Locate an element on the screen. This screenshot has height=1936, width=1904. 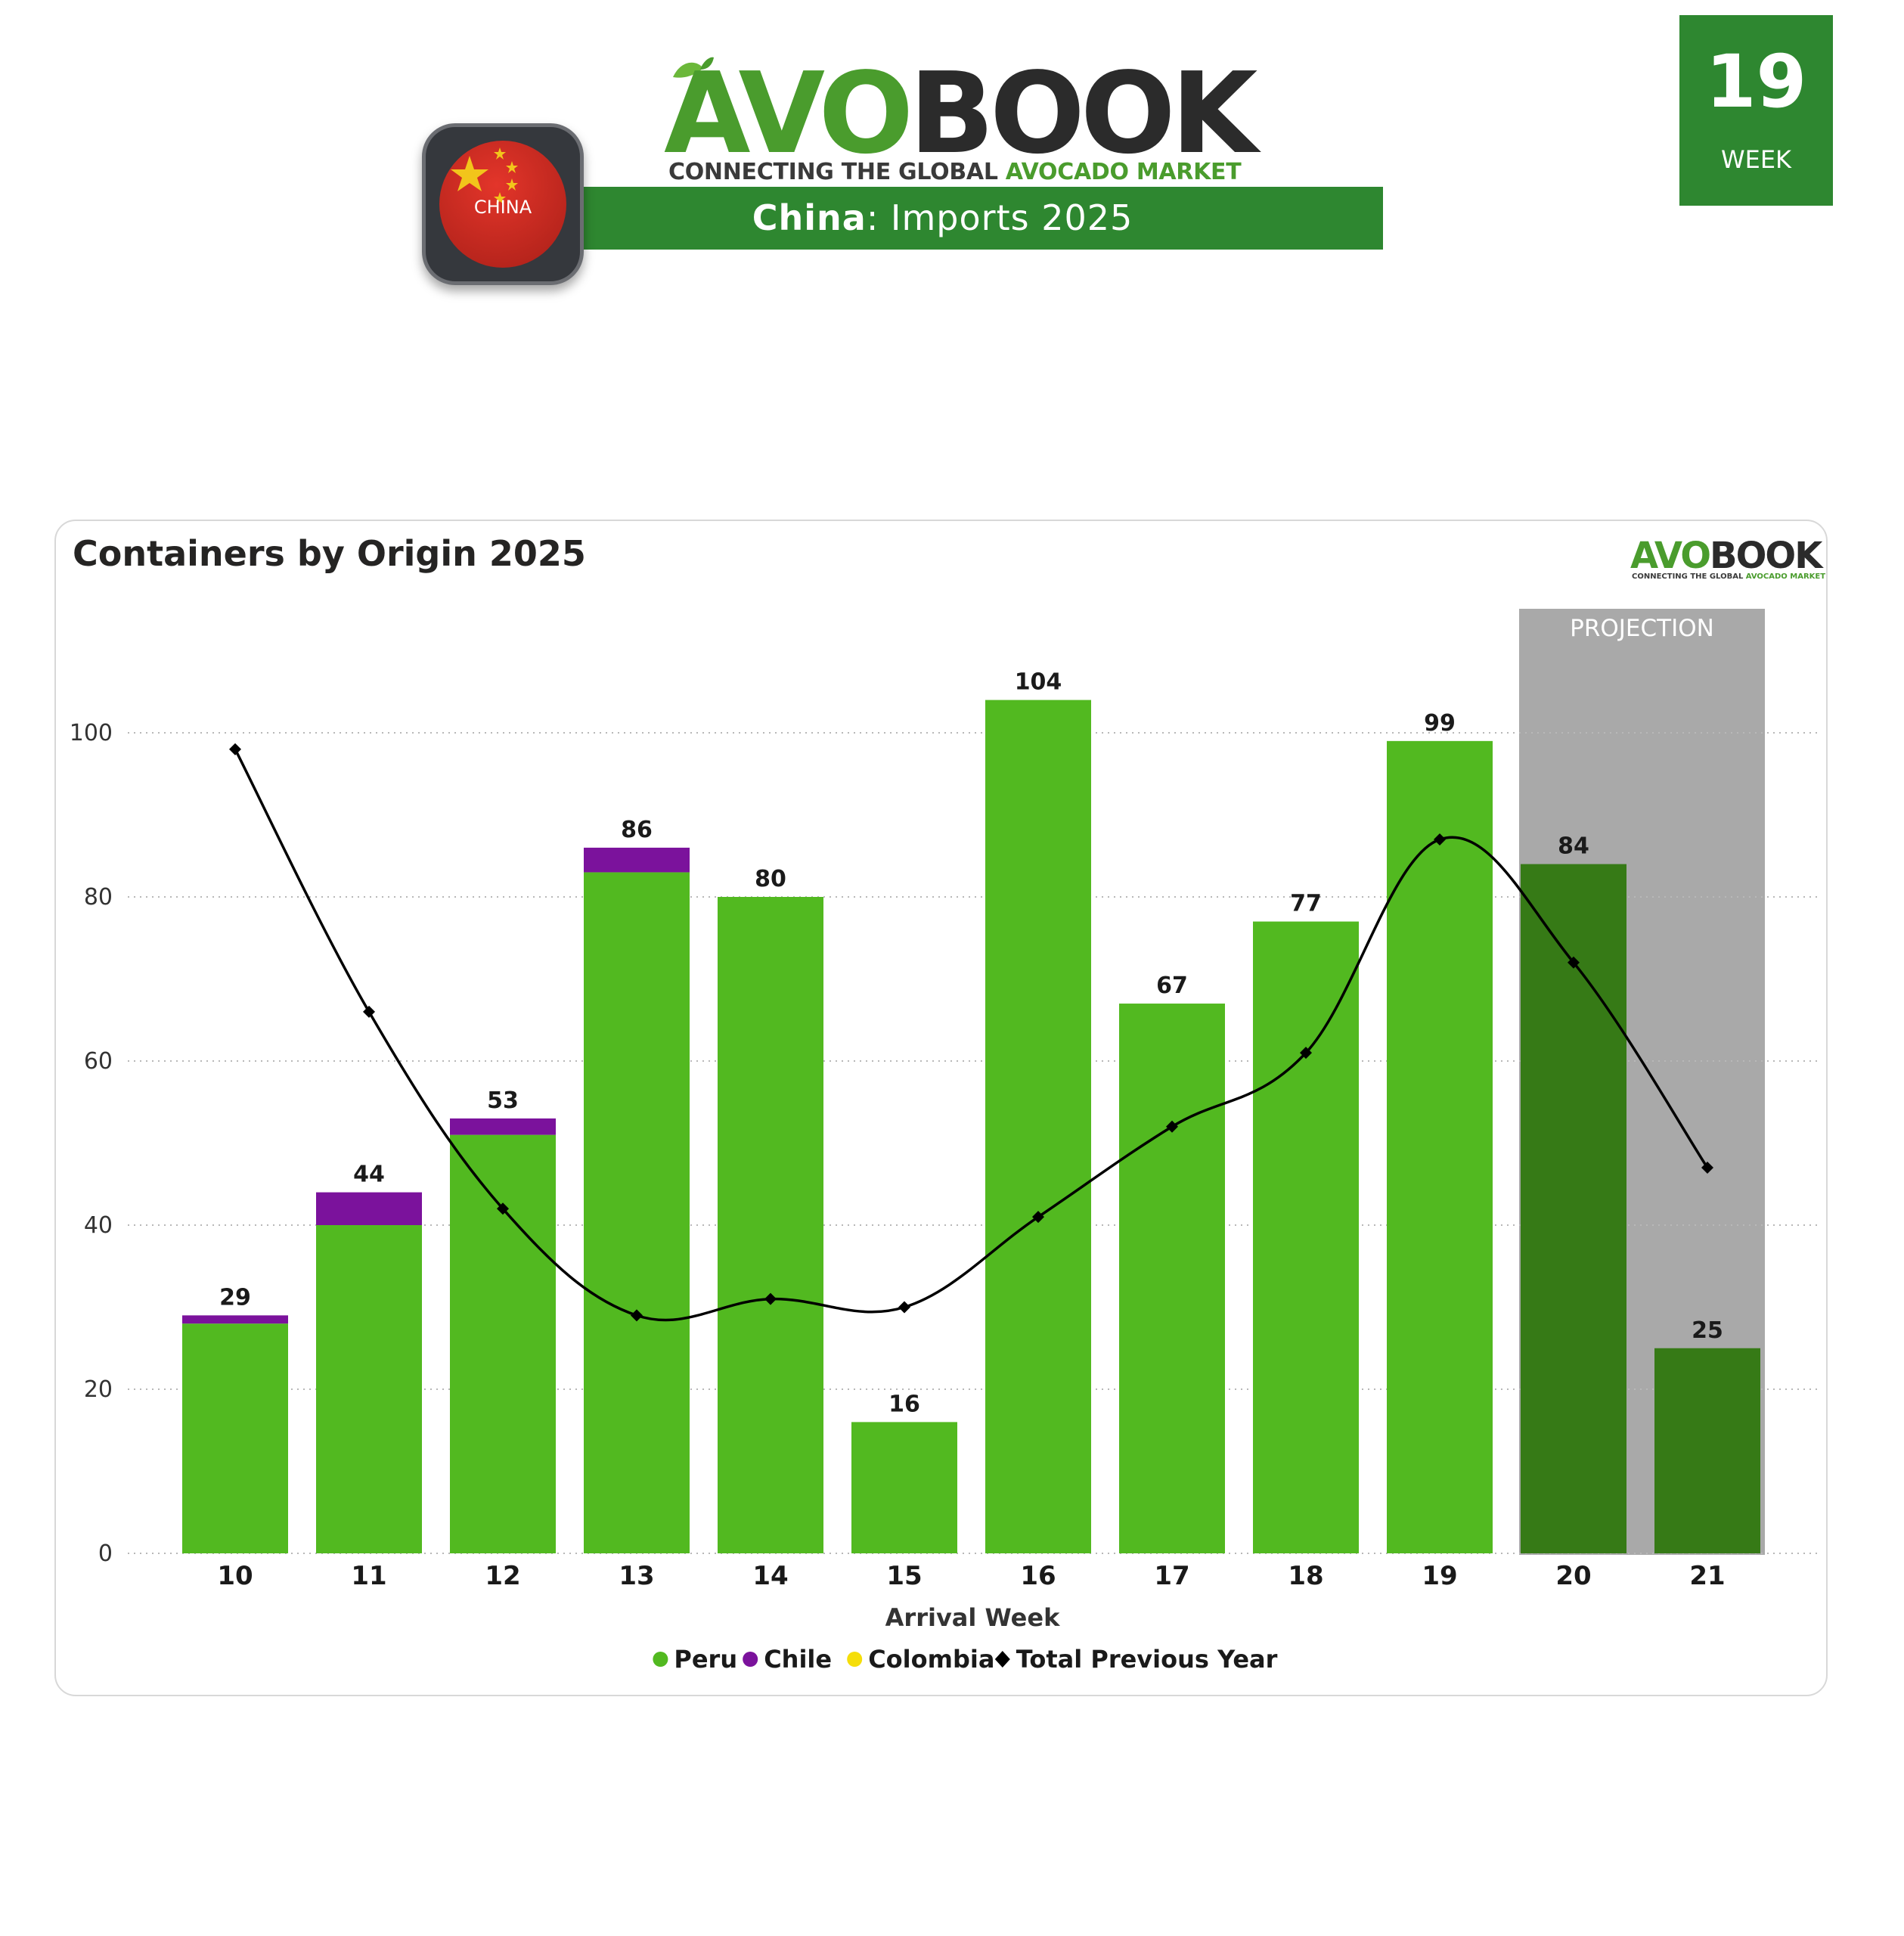
x-tick-label: 12 is located at coordinates (502, 1576).